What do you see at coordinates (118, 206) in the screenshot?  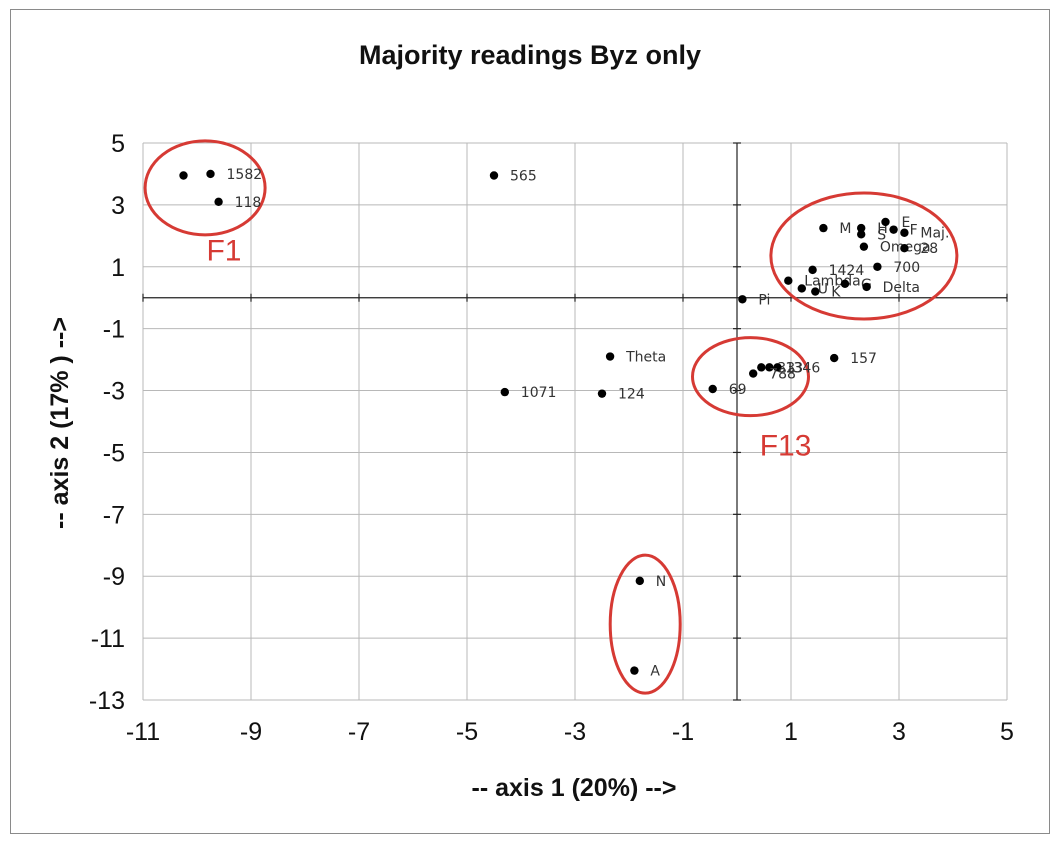 I see `y-tick-label: 3` at bounding box center [118, 206].